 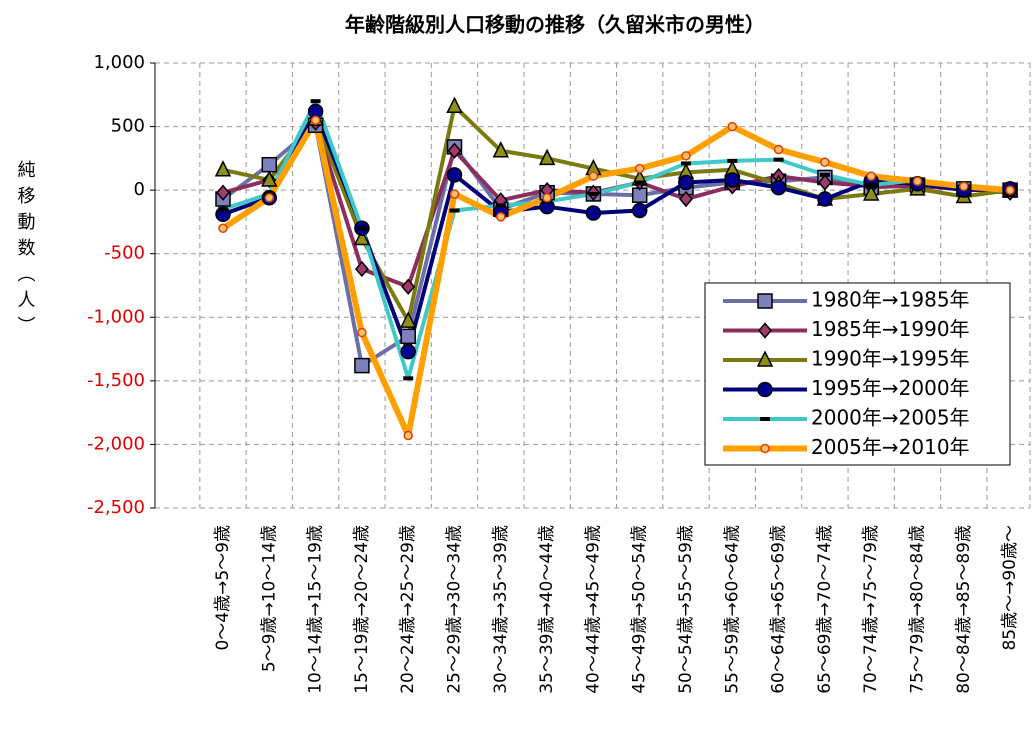 I want to click on legend-label: 1995年→2000年, so click(x=890, y=388).